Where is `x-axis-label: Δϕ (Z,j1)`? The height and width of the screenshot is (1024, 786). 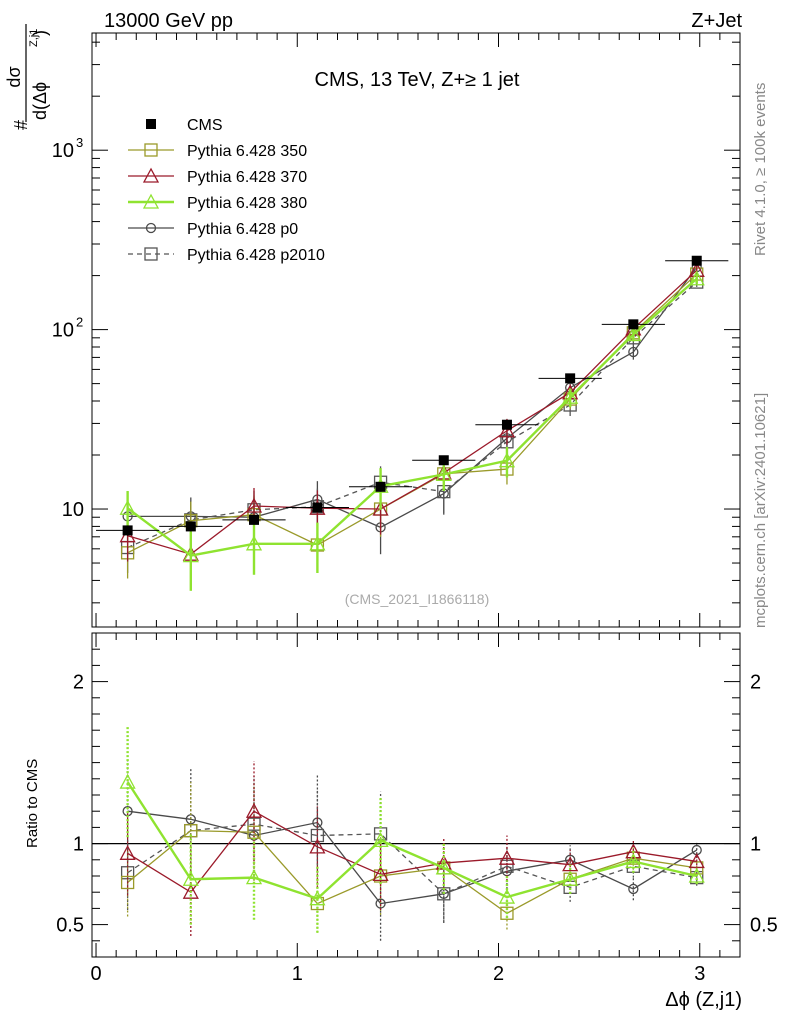
x-axis-label: Δϕ (Z,j1) is located at coordinates (703, 1000).